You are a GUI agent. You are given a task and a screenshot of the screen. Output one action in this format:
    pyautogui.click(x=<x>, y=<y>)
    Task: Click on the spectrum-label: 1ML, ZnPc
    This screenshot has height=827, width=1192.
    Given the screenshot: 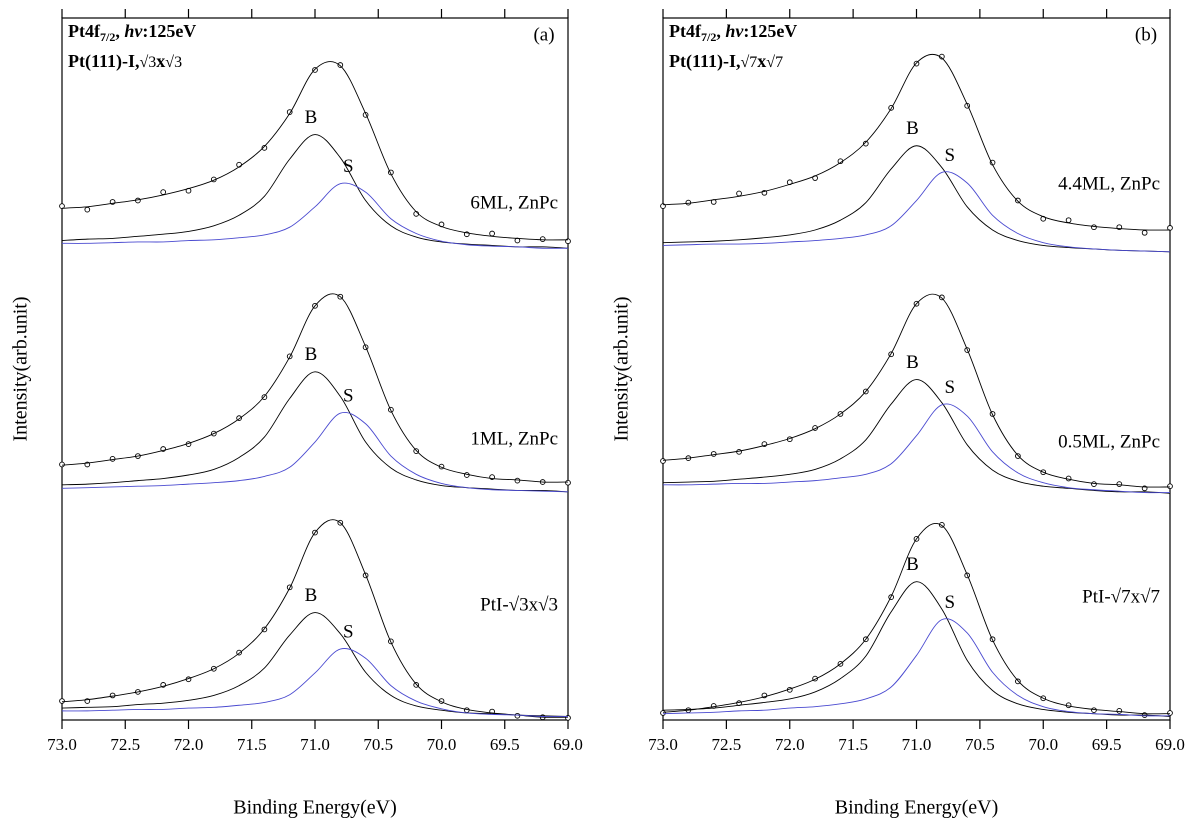 What is the action you would take?
    pyautogui.click(x=514, y=438)
    